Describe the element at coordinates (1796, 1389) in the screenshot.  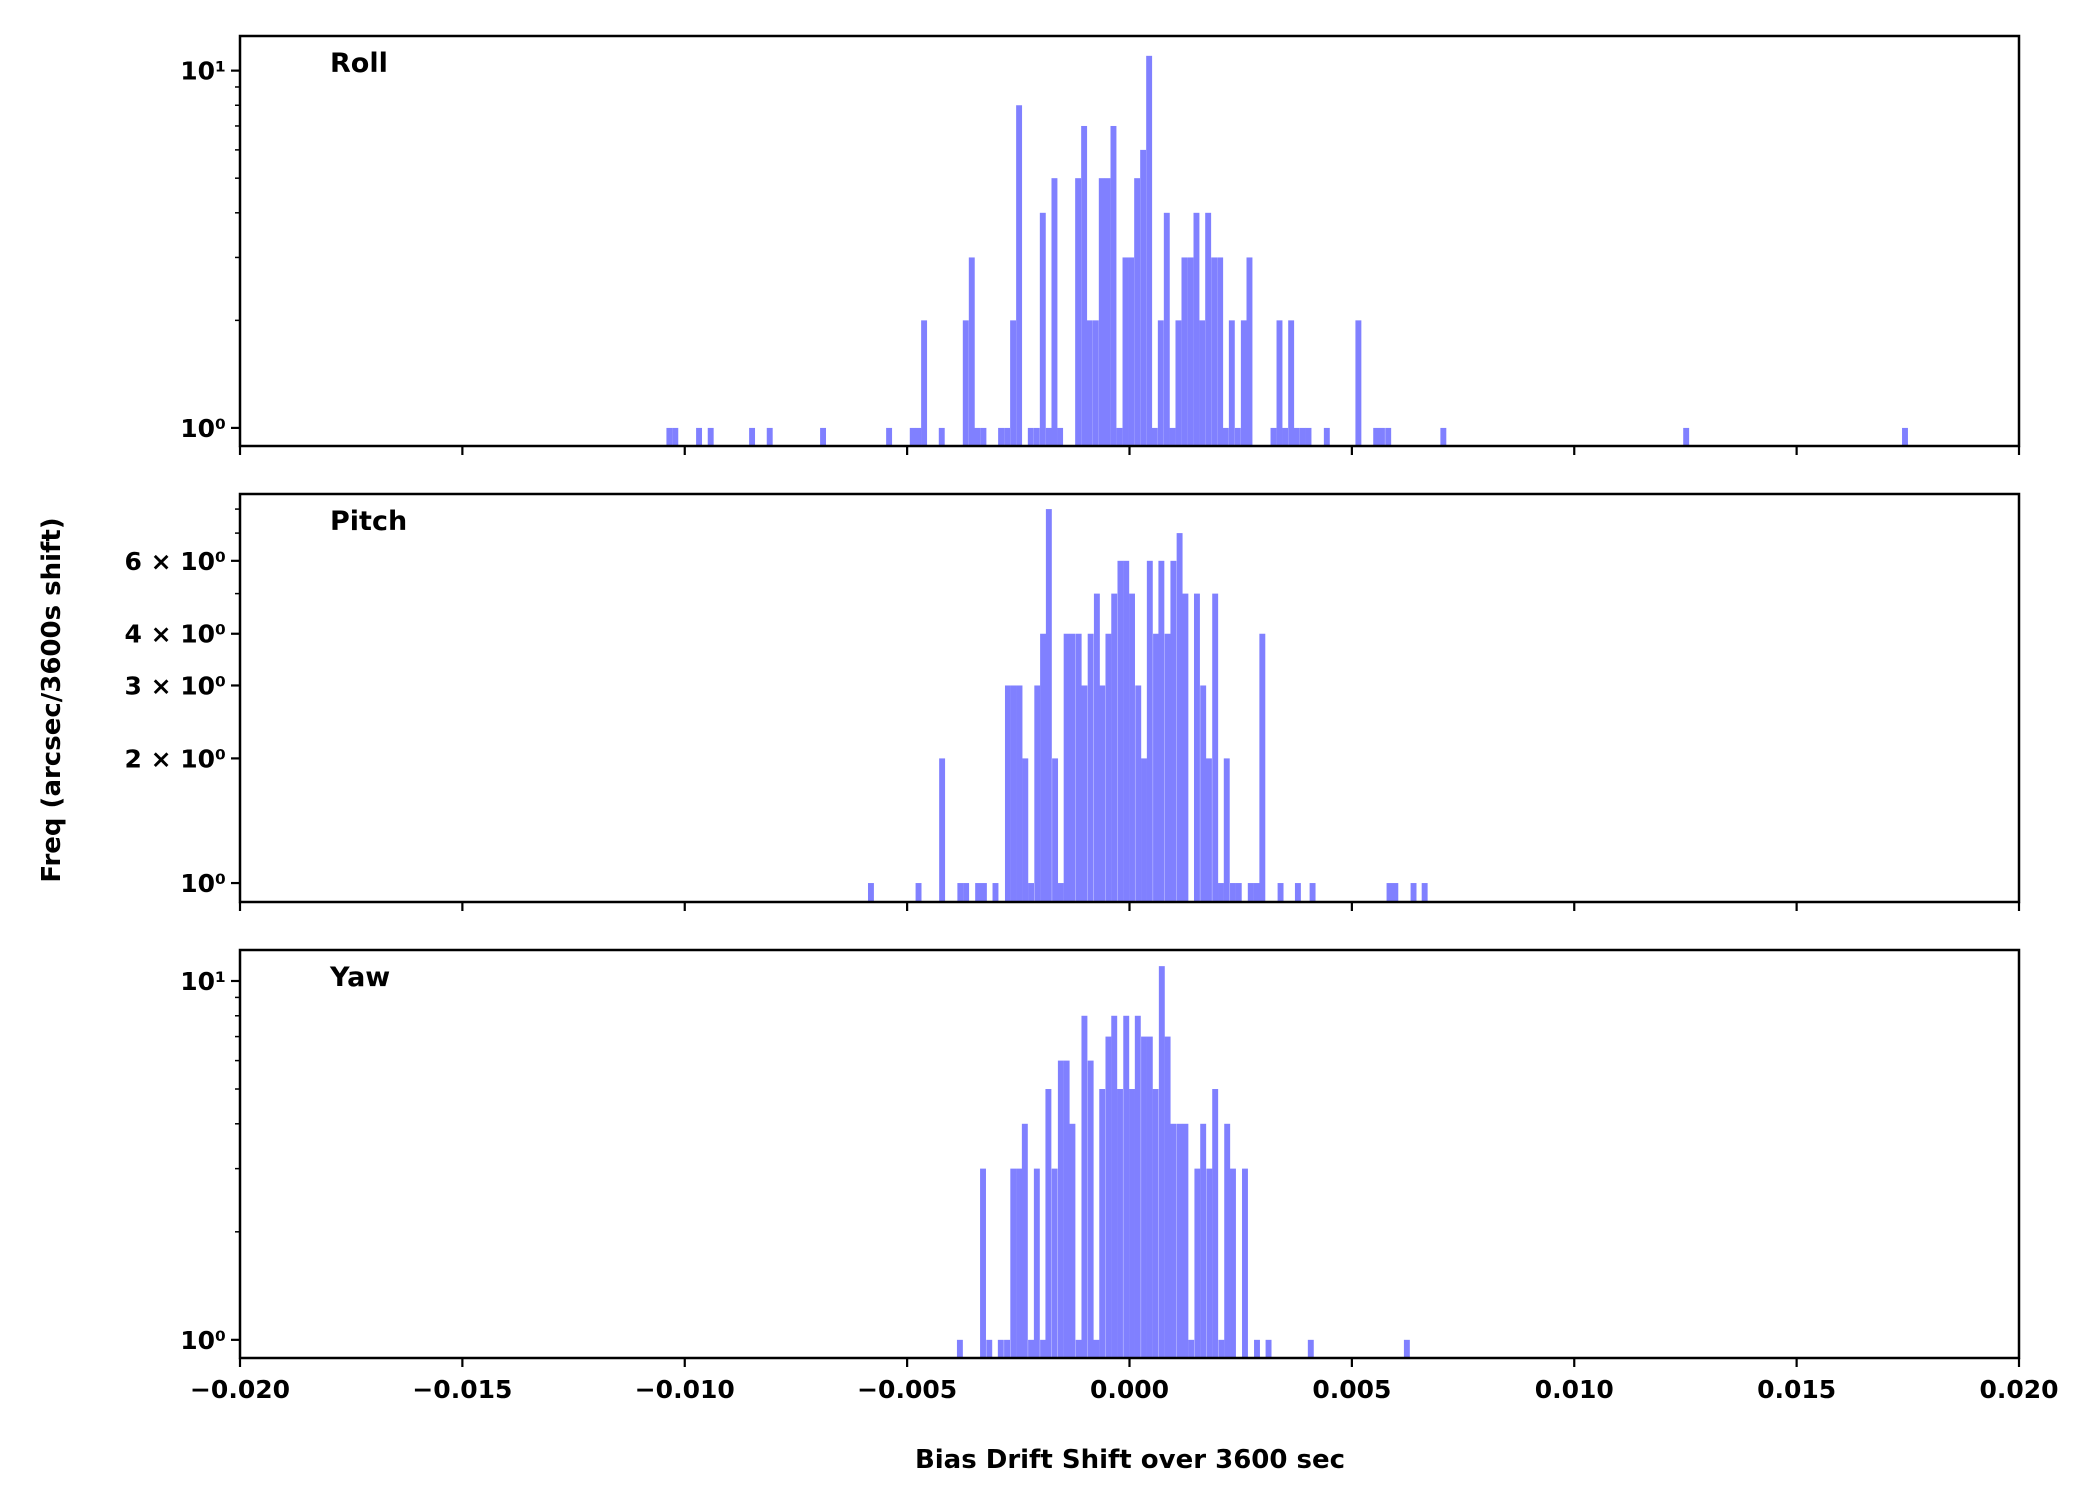
I see `x-tick-label: 0.015` at that location.